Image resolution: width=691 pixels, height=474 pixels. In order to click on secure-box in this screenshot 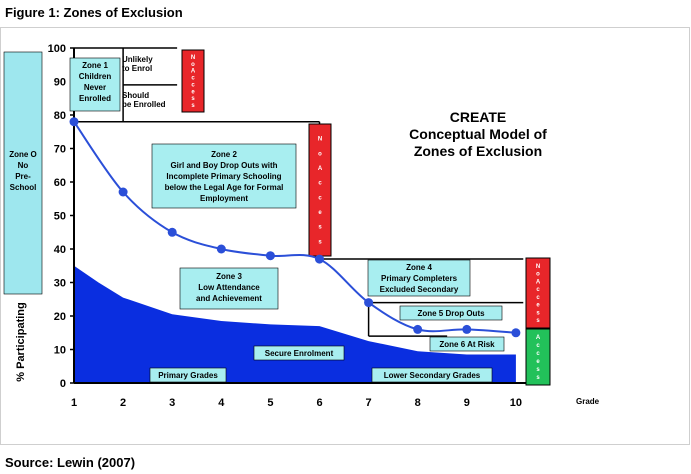, I will do `click(299, 353)`.